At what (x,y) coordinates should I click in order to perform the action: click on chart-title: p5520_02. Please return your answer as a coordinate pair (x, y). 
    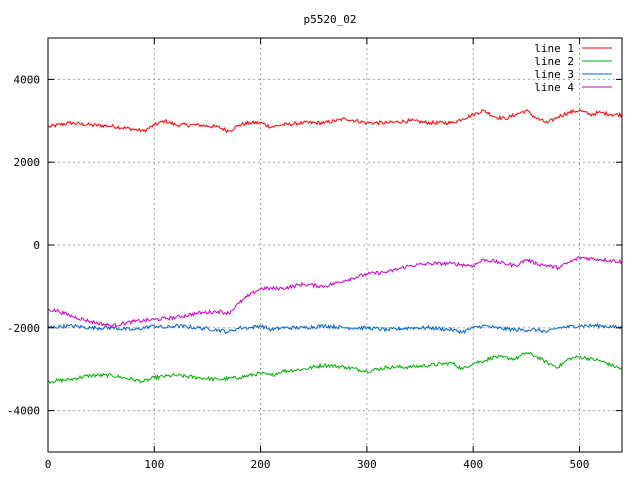
    Looking at the image, I should click on (330, 19).